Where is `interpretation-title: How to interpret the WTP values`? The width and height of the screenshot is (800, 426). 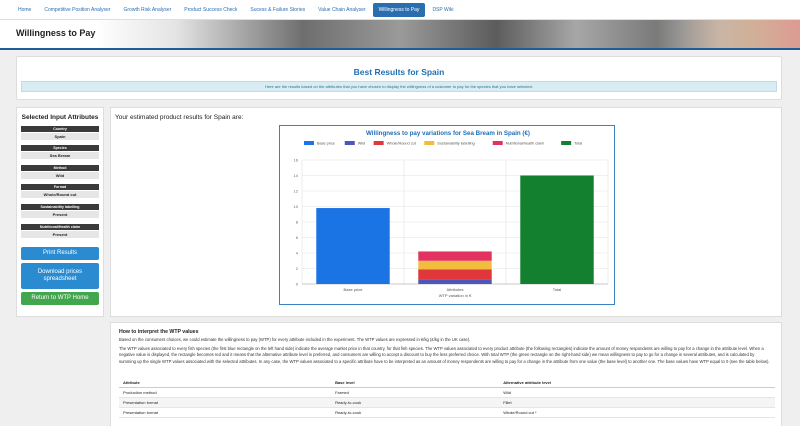 interpretation-title: How to interpret the WTP values is located at coordinates (159, 332).